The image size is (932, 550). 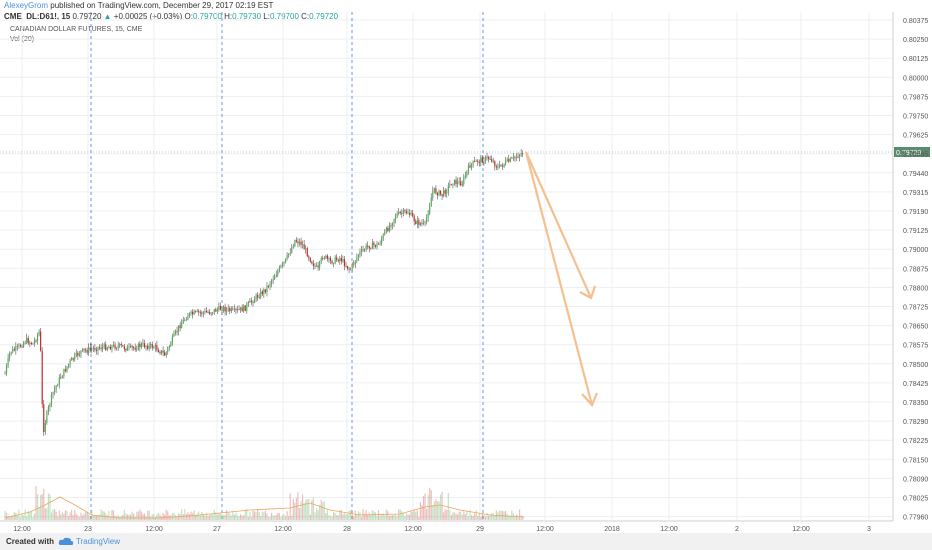 What do you see at coordinates (915, 212) in the screenshot?
I see `y-tick-label: 0.79190` at bounding box center [915, 212].